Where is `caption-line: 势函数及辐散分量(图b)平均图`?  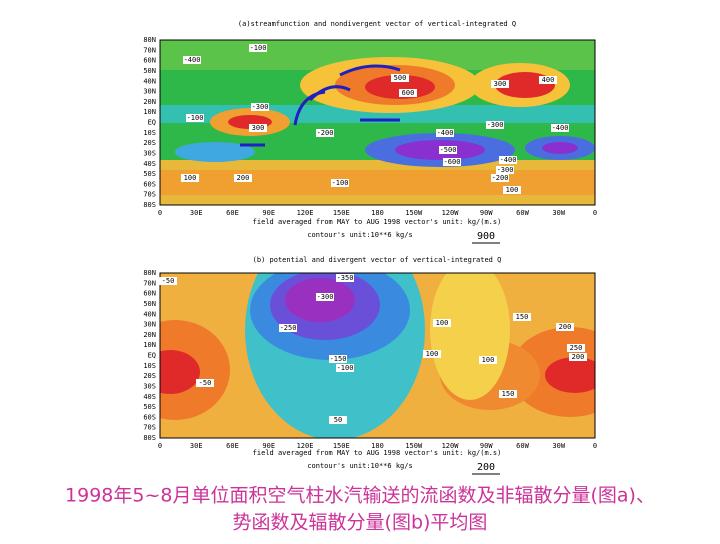 caption-line: 势函数及辐散分量(图b)平均图 is located at coordinates (360, 523).